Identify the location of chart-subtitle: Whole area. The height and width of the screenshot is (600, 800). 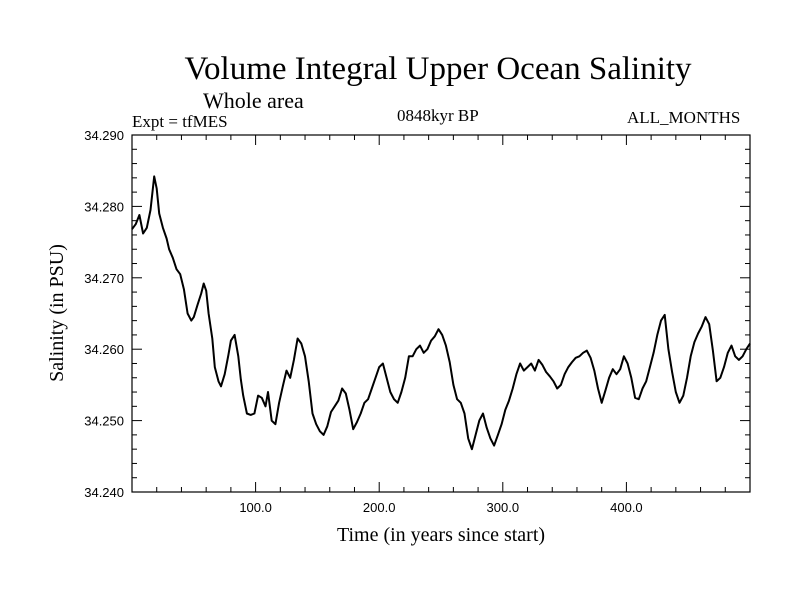
(253, 100).